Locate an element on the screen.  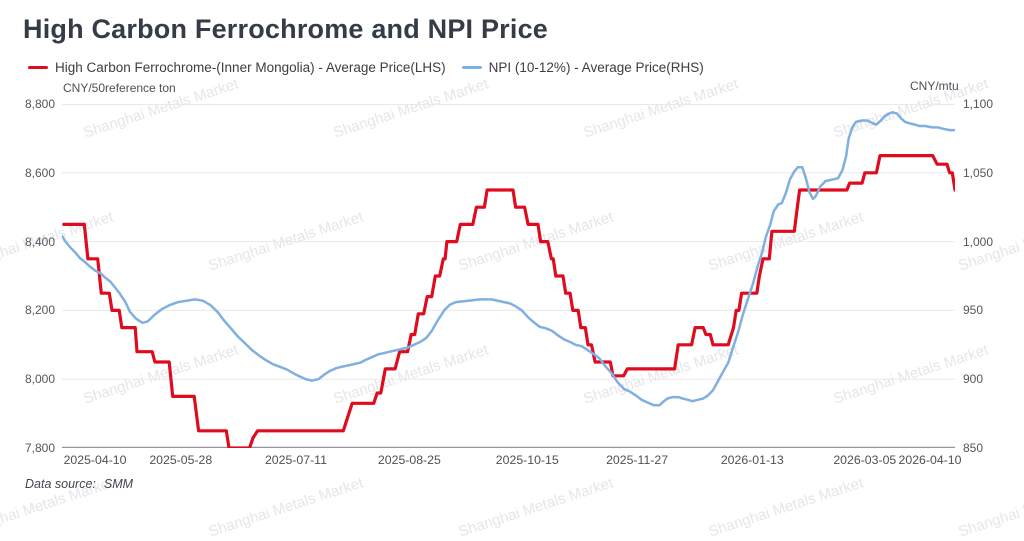
left-axis-unit: CNY/50reference ton is located at coordinates (119, 88).